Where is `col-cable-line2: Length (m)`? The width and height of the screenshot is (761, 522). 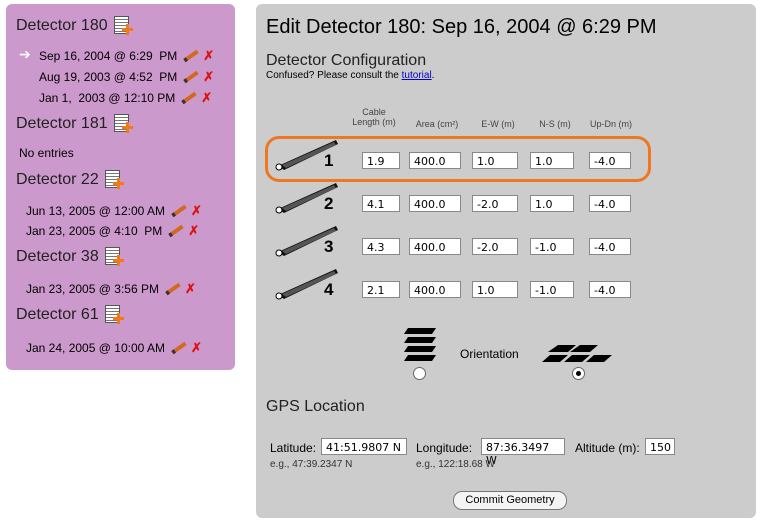 col-cable-line2: Length (m) is located at coordinates (374, 122).